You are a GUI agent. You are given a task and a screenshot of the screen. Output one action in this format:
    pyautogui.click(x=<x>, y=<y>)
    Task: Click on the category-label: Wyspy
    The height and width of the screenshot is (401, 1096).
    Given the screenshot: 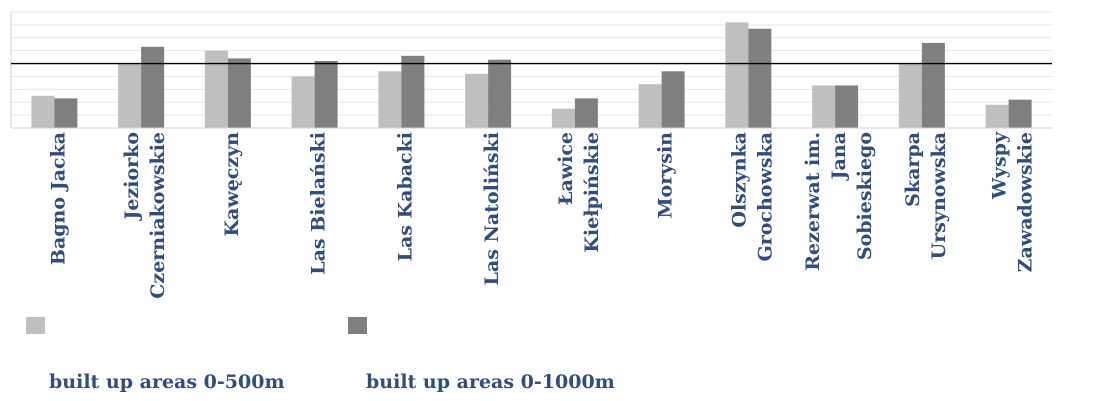 What is the action you would take?
    pyautogui.click(x=1000, y=165)
    